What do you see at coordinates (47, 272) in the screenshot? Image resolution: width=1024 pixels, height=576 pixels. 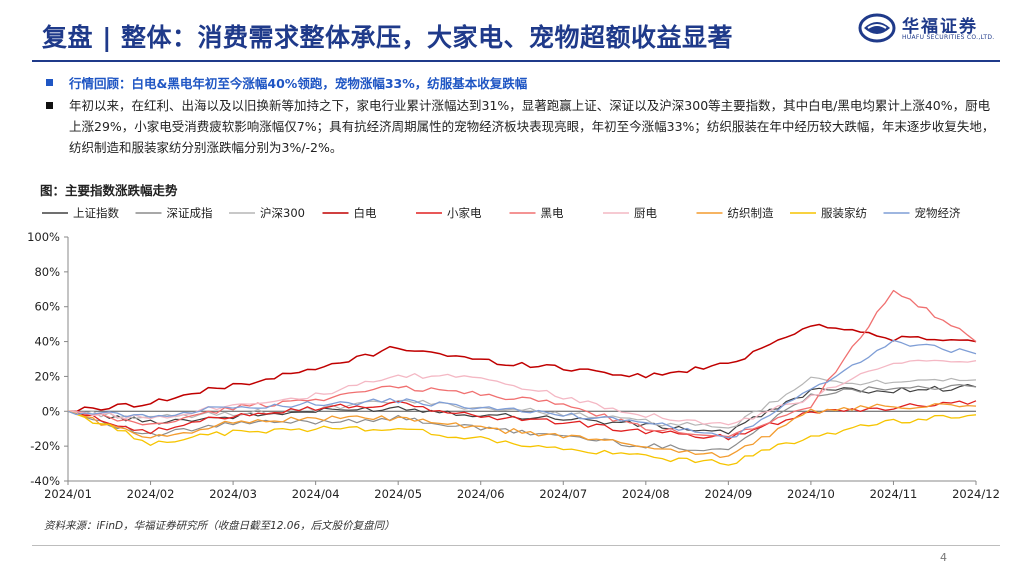 I see `y-tick-label: 80%` at bounding box center [47, 272].